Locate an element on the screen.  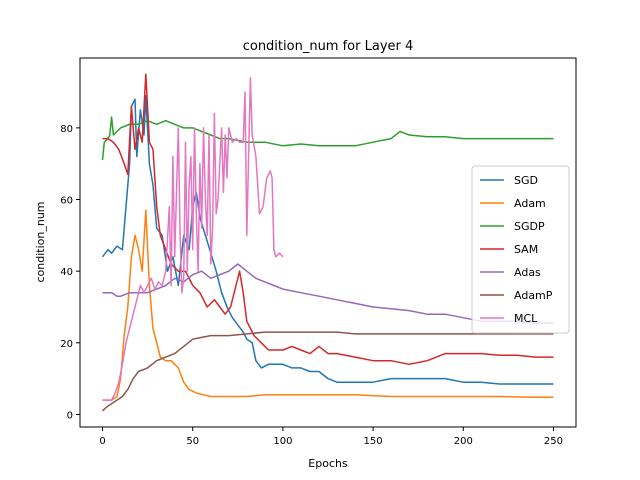
series-line-adas is located at coordinates (328, 293).